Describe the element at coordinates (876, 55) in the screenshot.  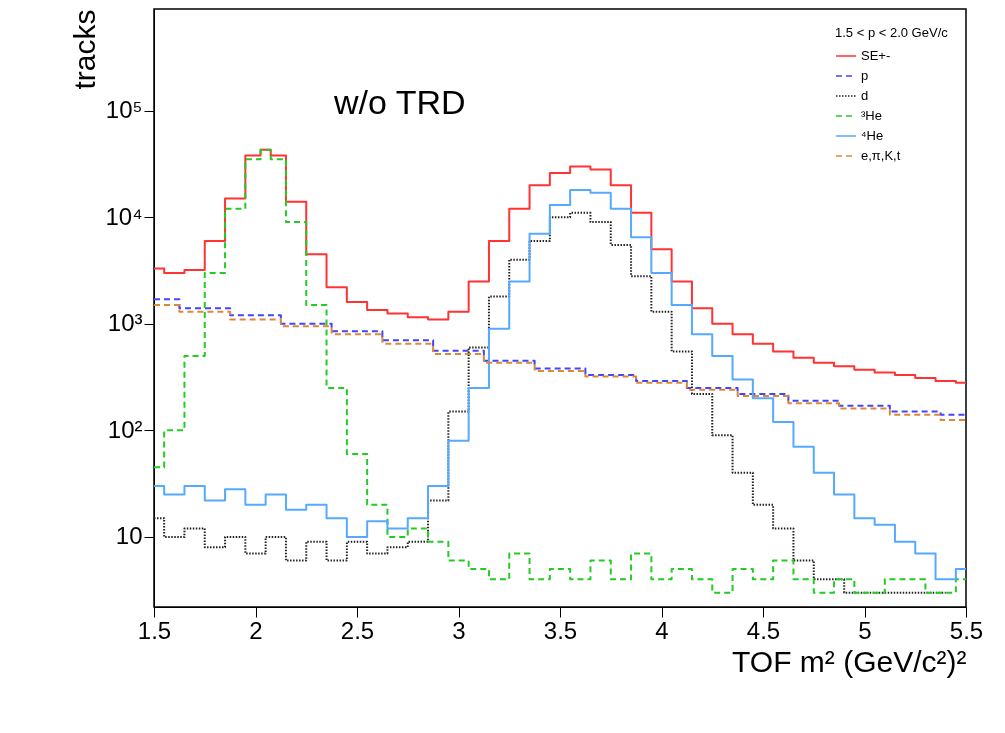
I see `legend-label: SE+-` at that location.